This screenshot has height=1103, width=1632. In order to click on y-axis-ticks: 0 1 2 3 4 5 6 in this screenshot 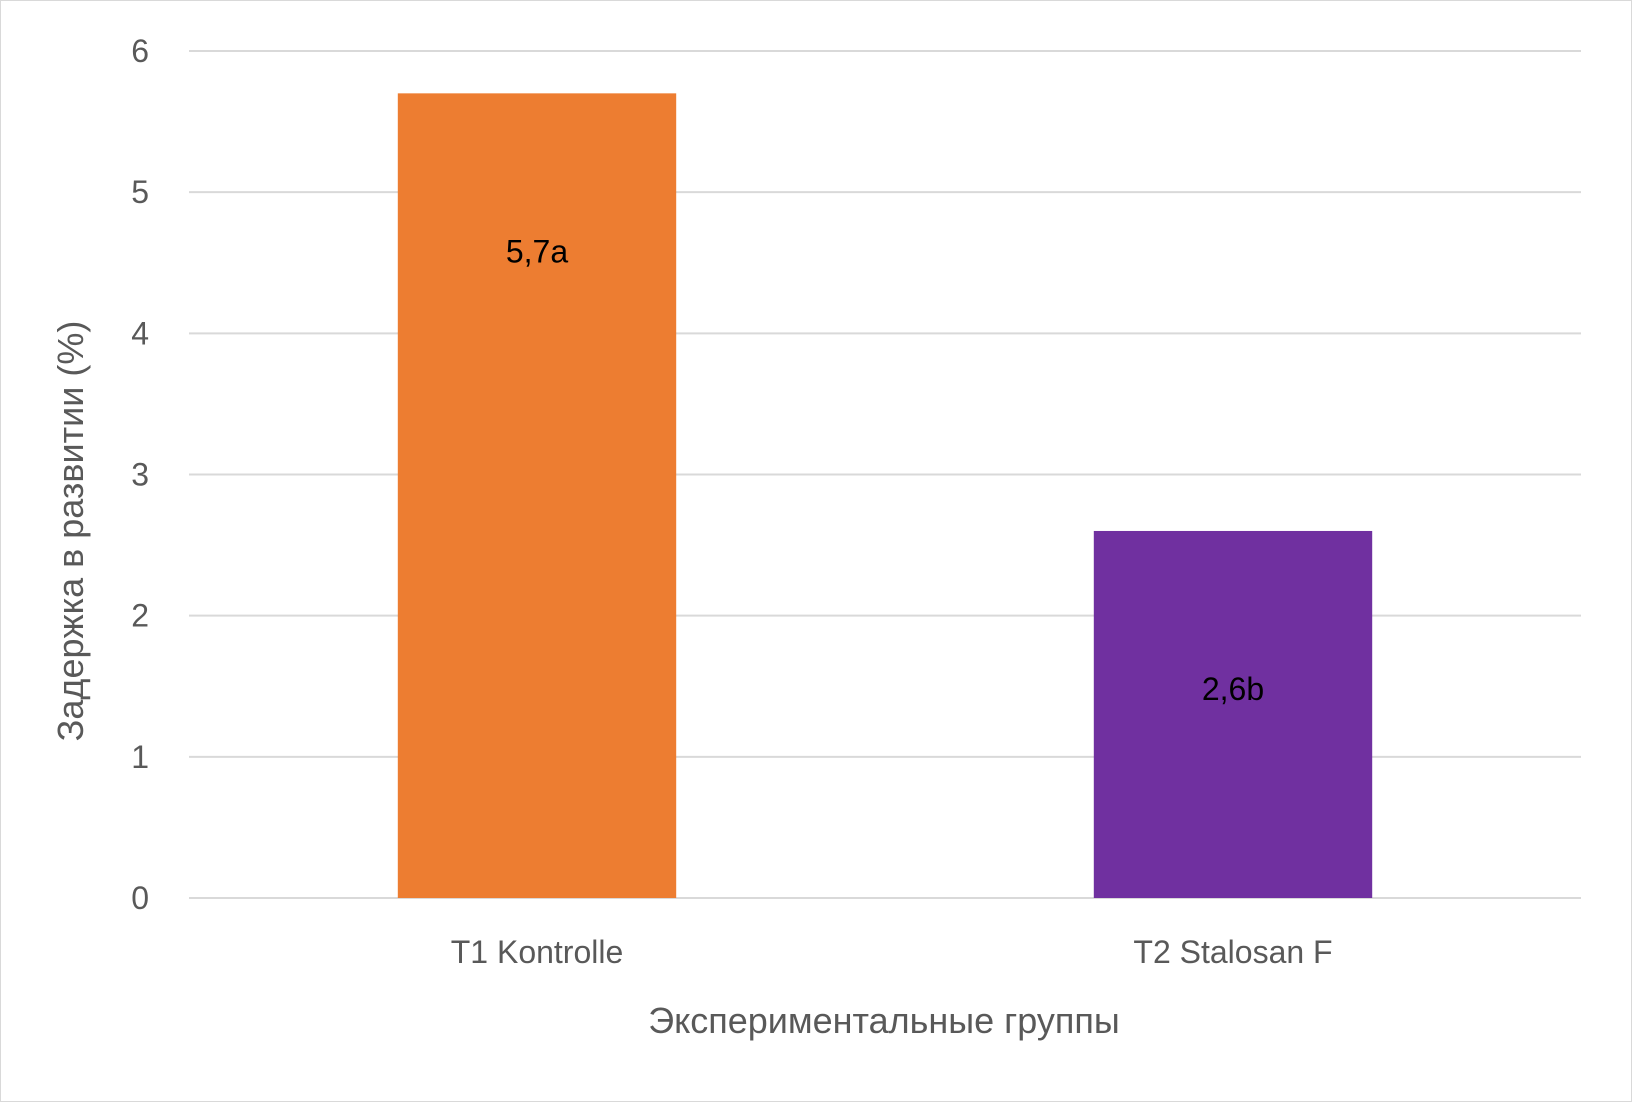, I will do `click(140, 474)`.